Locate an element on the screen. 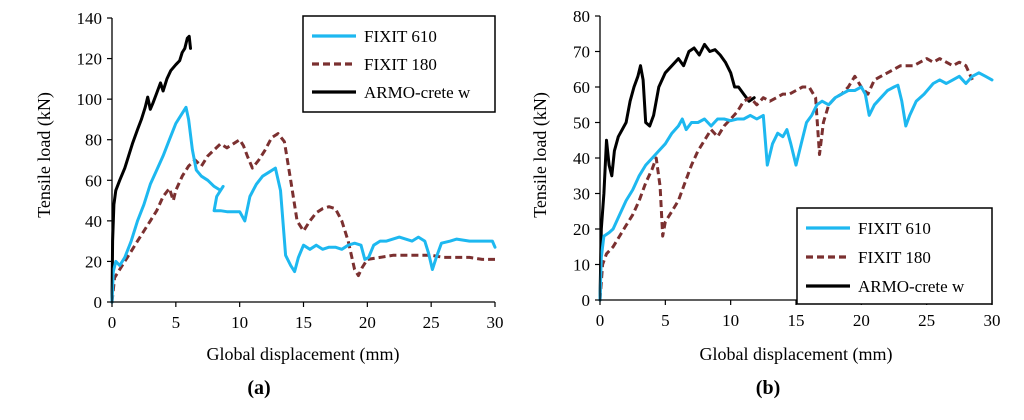  panel-b-xtick-label: 0 is located at coordinates (600, 320).